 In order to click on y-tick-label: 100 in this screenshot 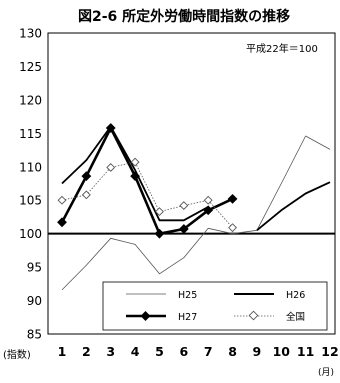, I will do `click(30, 234)`.